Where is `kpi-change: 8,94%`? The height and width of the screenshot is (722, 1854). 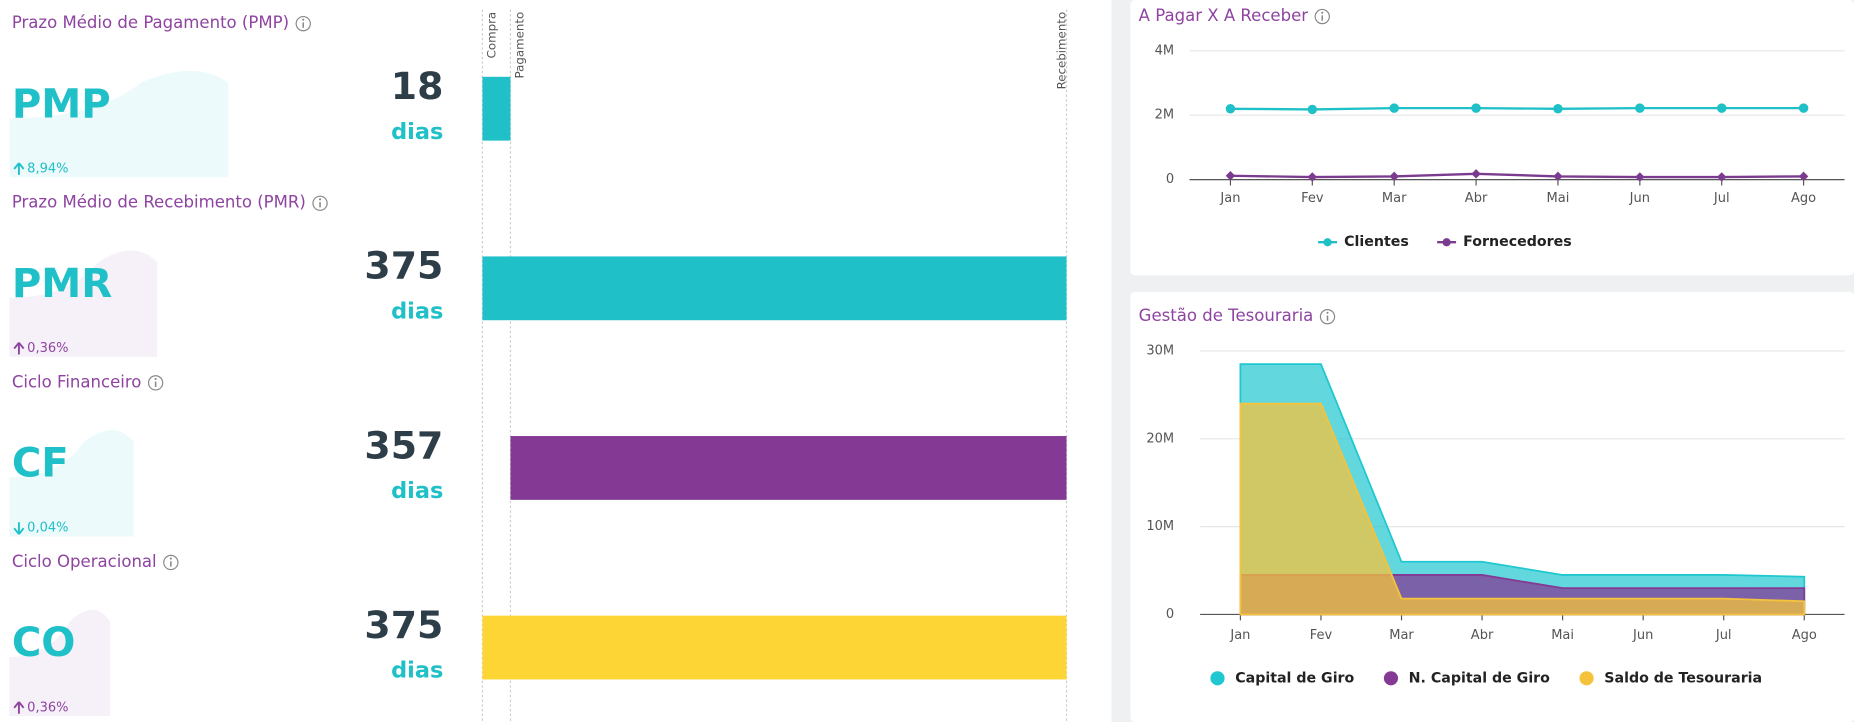
kpi-change: 8,94% is located at coordinates (47, 168).